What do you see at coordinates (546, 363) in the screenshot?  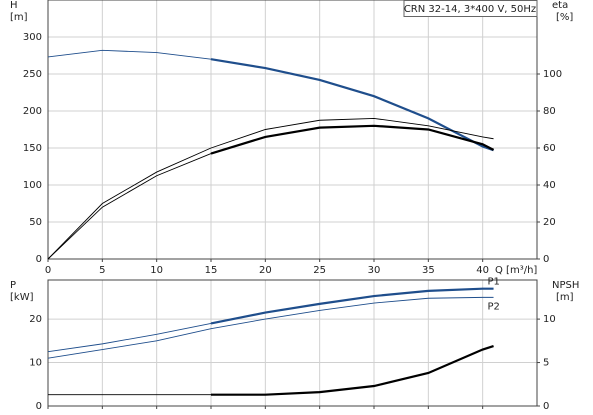 I see `y2-tick-label: 5` at bounding box center [546, 363].